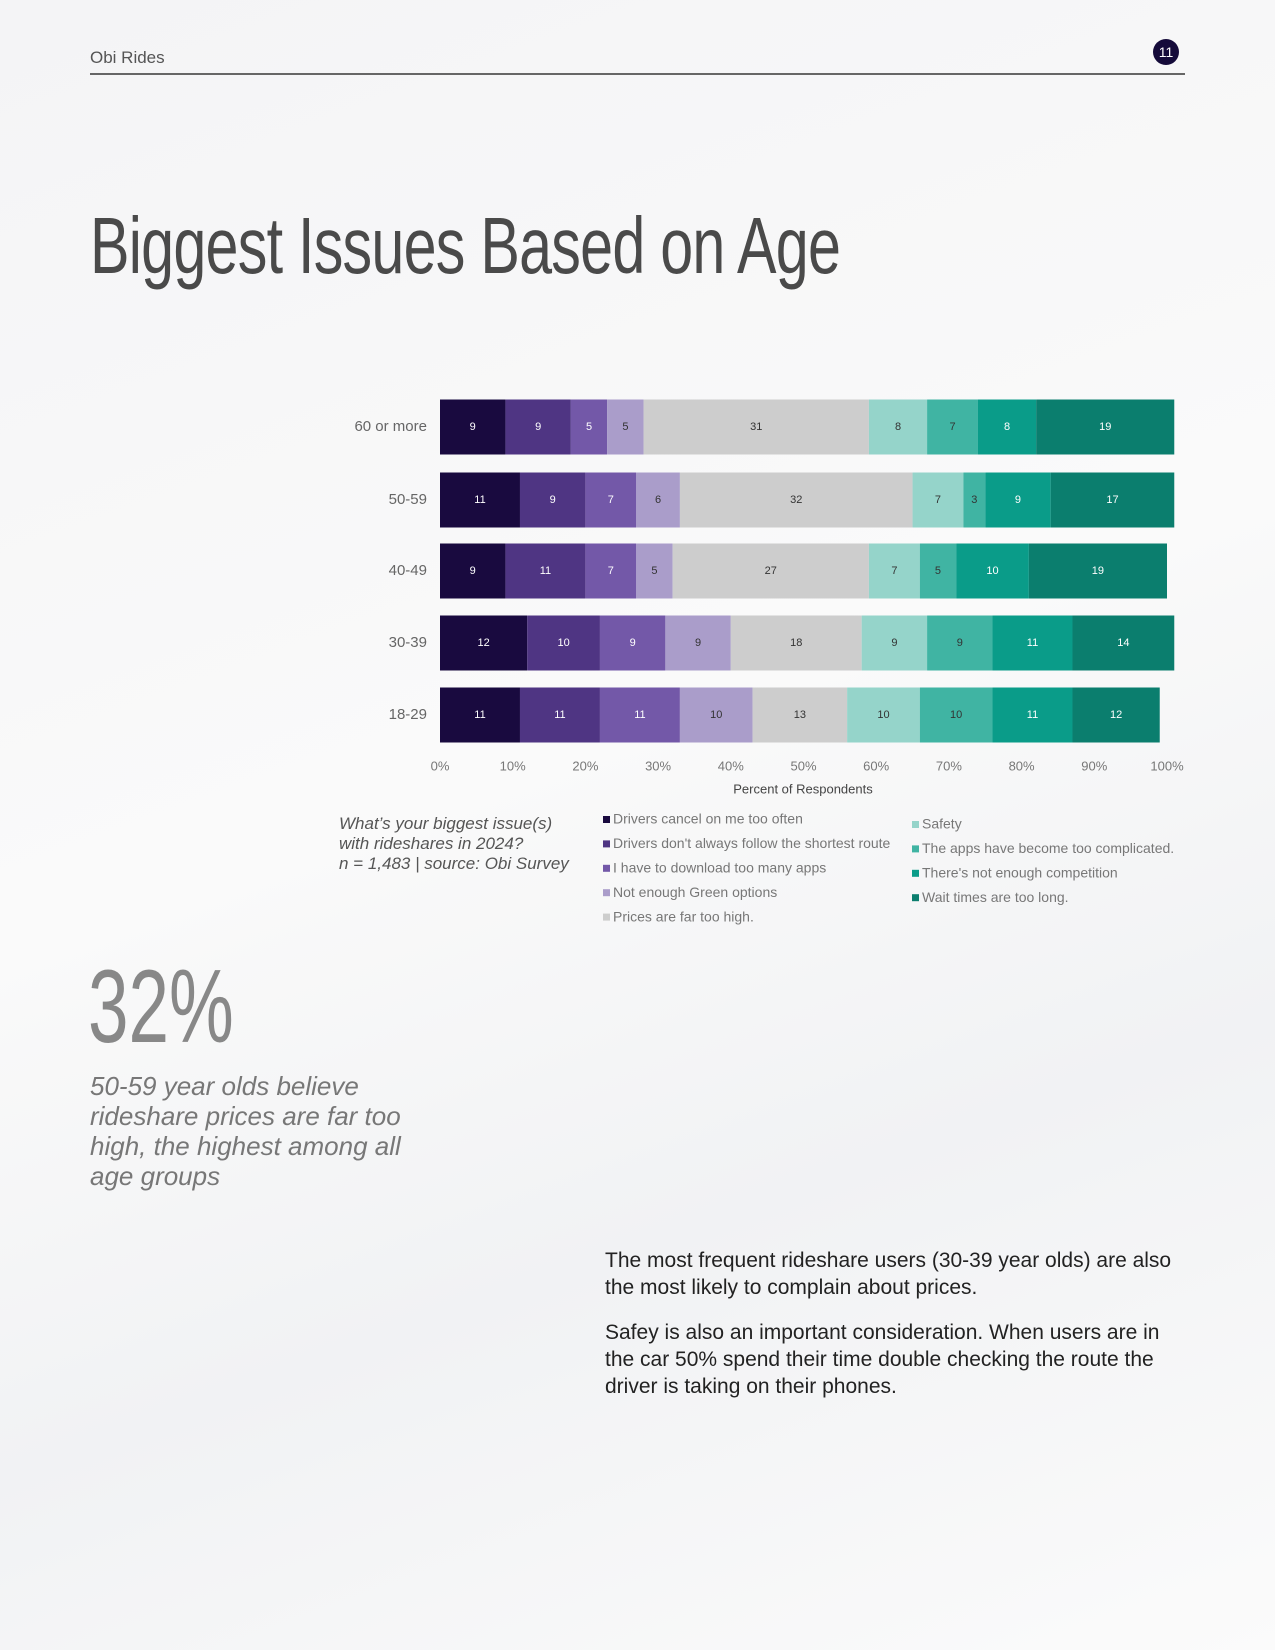 This screenshot has width=1275, height=1650. I want to click on legend-label: The apps have become too complicated., so click(1048, 848).